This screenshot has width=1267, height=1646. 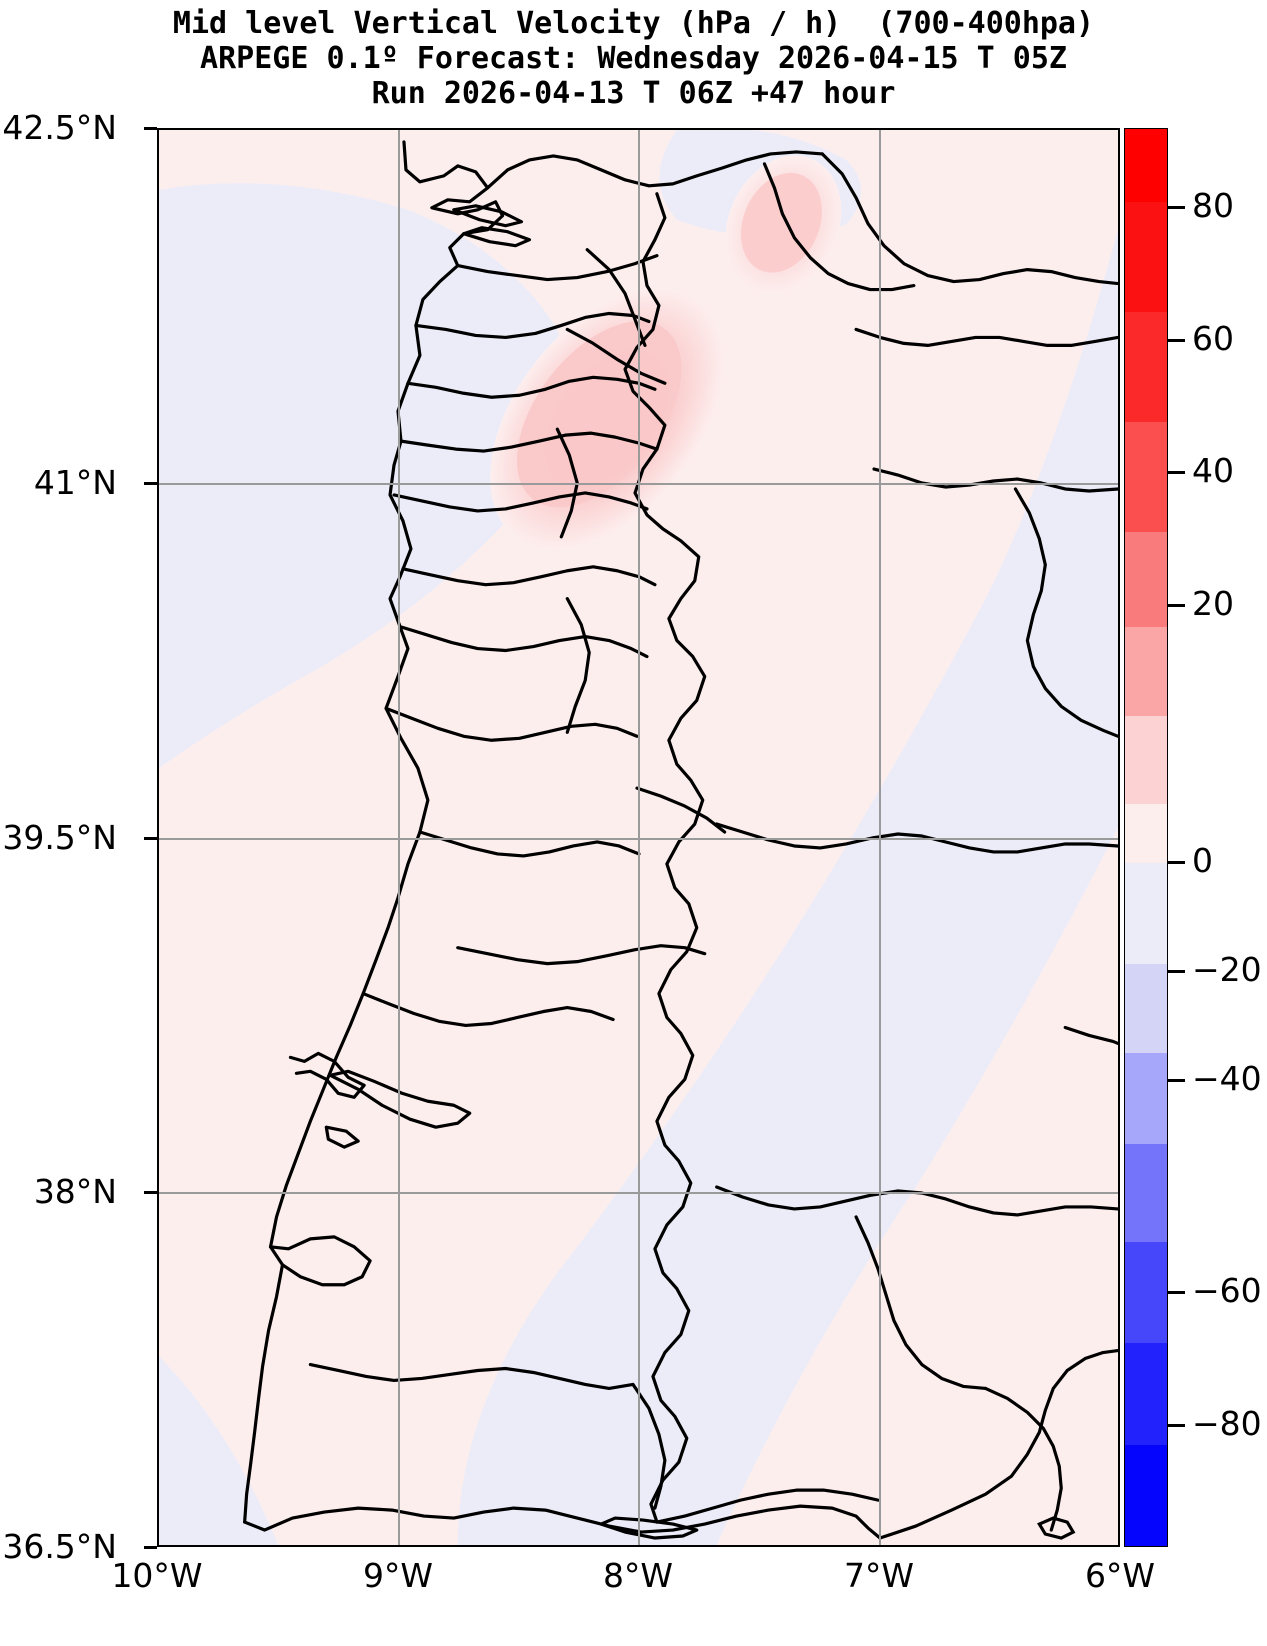 What do you see at coordinates (264, 1393) in the screenshot?
I see `coastline-southwest-portugal` at bounding box center [264, 1393].